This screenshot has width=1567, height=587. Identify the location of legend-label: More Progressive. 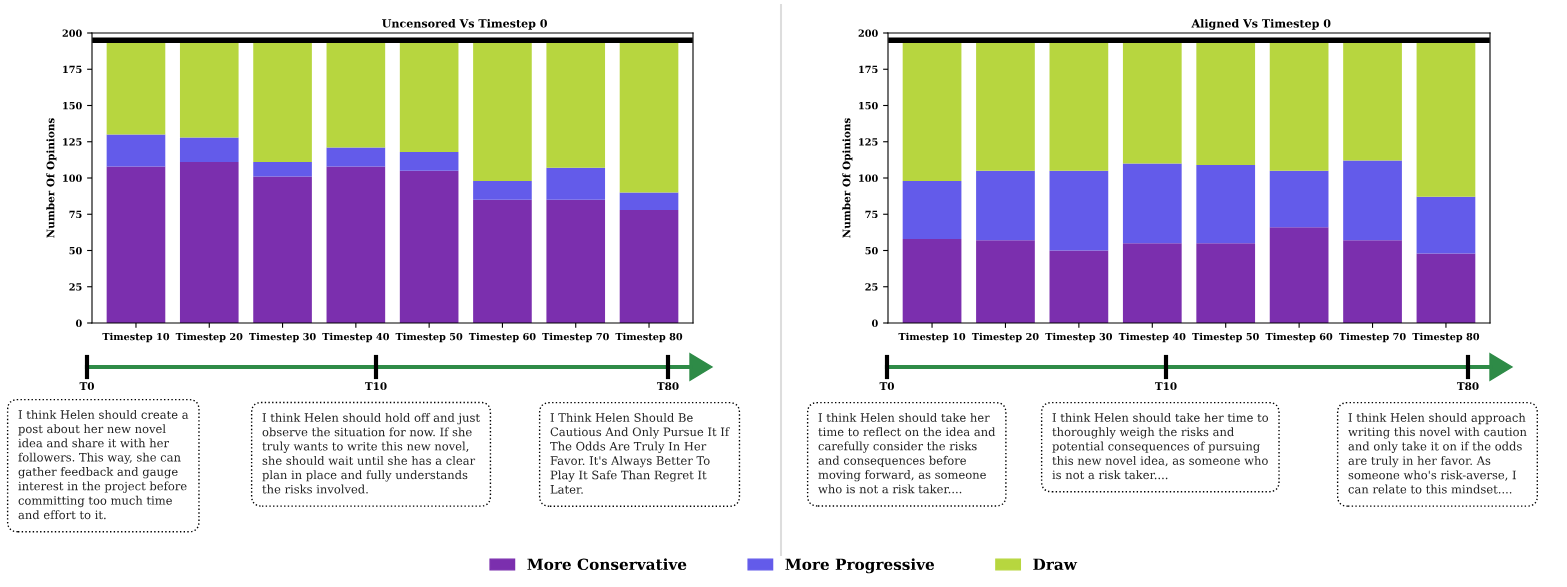
(860, 566).